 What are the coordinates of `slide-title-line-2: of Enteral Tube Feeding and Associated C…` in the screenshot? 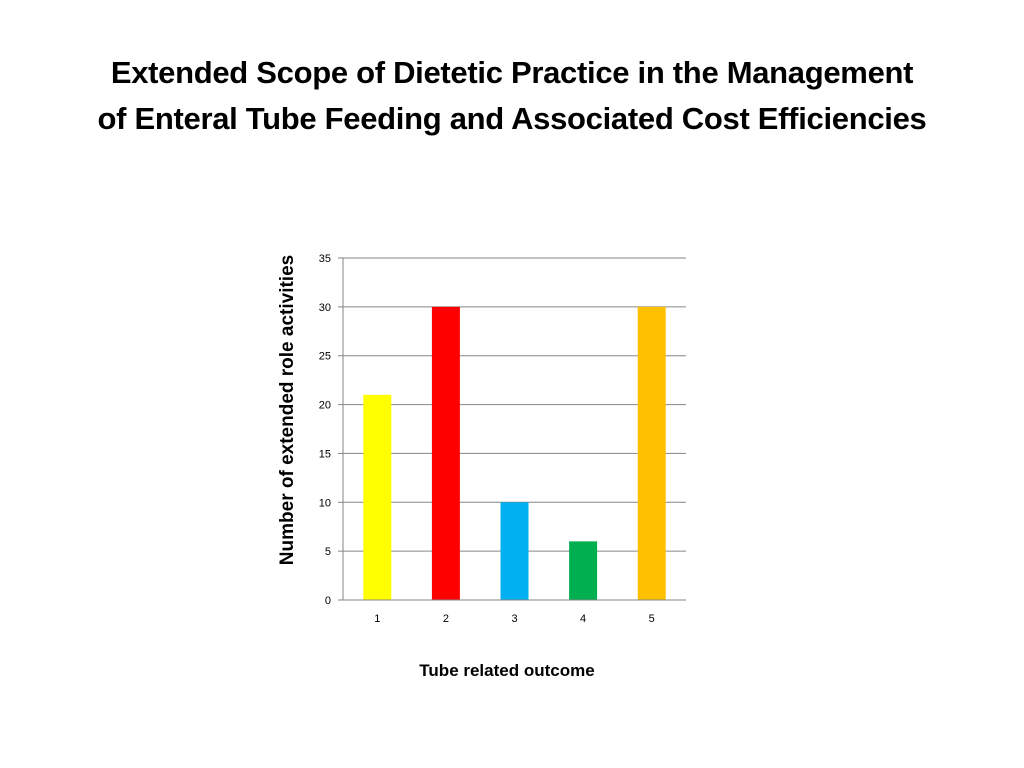 It's located at (512, 118).